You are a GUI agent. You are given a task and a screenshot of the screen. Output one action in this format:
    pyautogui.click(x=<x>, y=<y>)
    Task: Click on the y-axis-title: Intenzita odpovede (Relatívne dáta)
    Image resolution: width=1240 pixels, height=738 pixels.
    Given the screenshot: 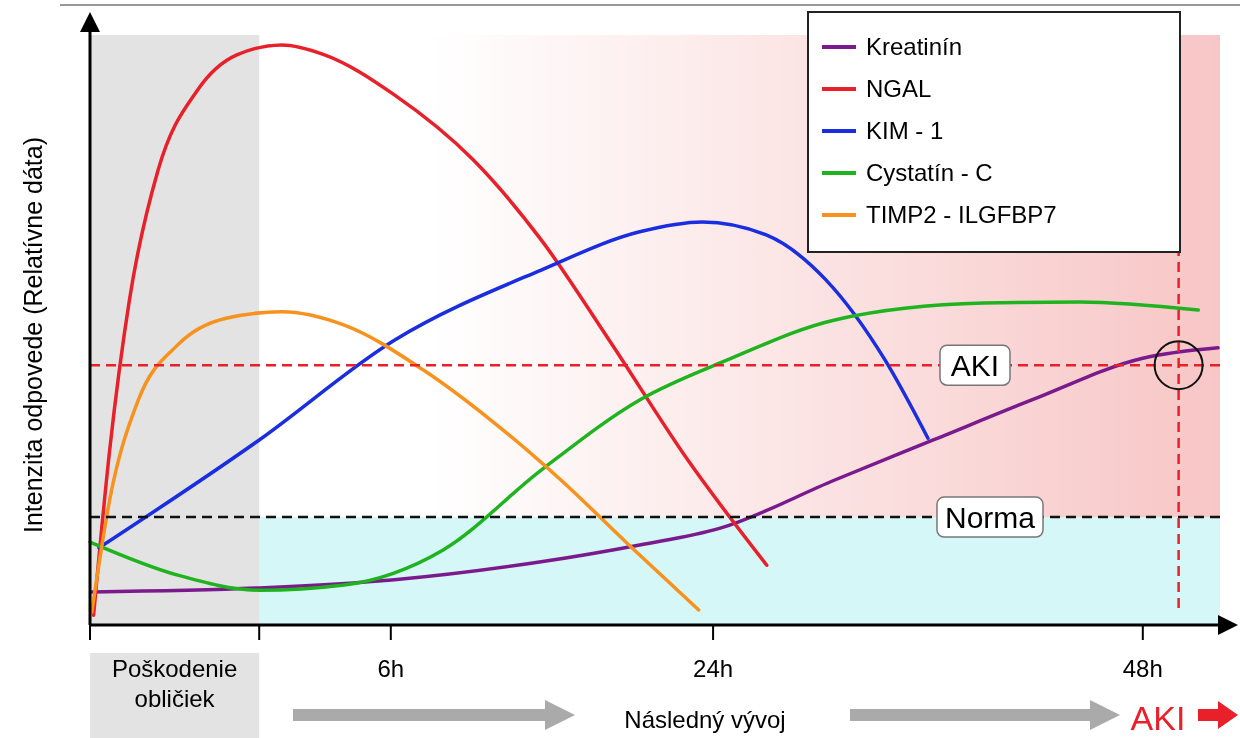 What is the action you would take?
    pyautogui.click(x=33, y=335)
    